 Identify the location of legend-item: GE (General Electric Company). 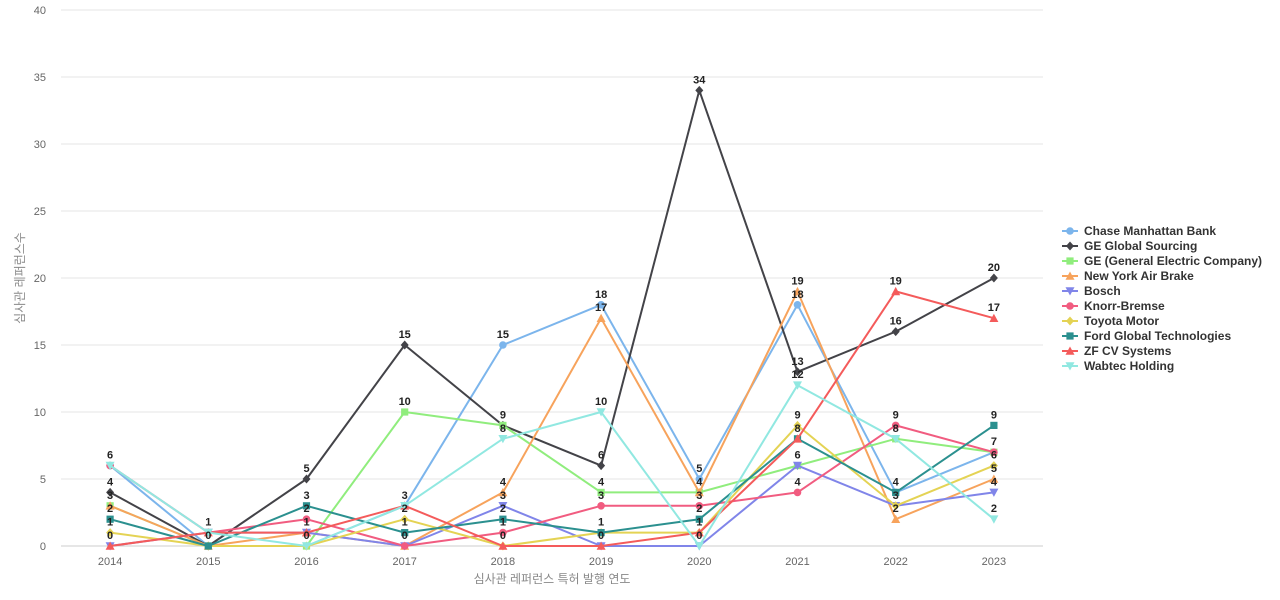
(1162, 261).